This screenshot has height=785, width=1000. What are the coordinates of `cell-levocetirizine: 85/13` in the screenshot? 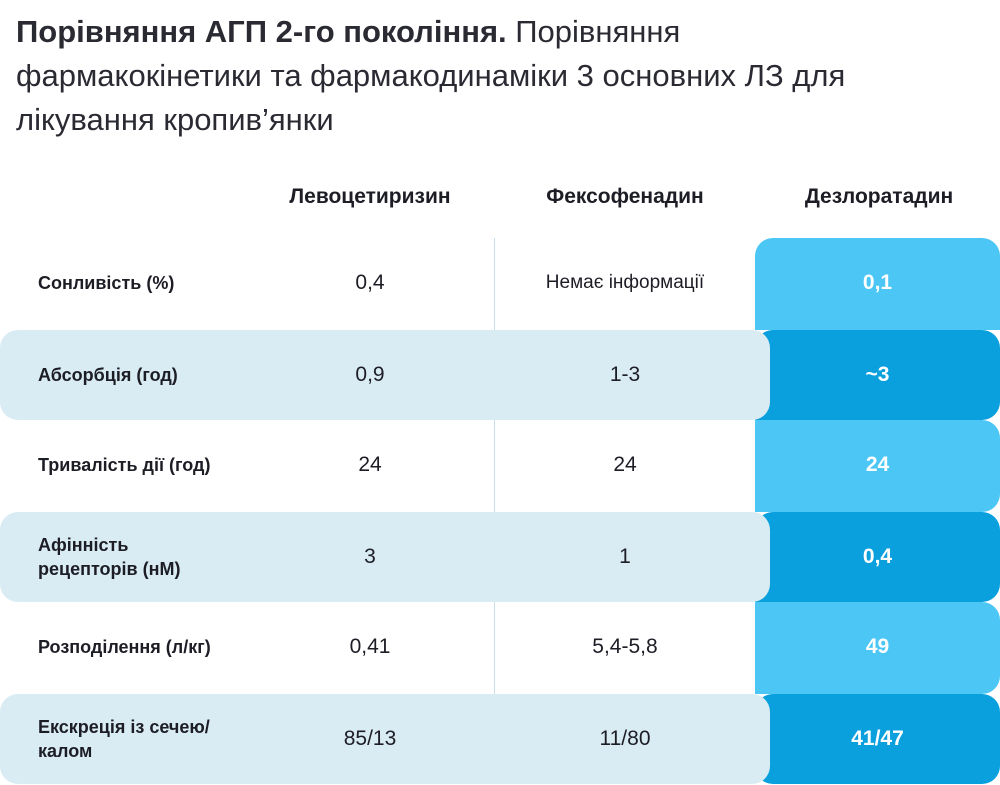 It's located at (370, 738).